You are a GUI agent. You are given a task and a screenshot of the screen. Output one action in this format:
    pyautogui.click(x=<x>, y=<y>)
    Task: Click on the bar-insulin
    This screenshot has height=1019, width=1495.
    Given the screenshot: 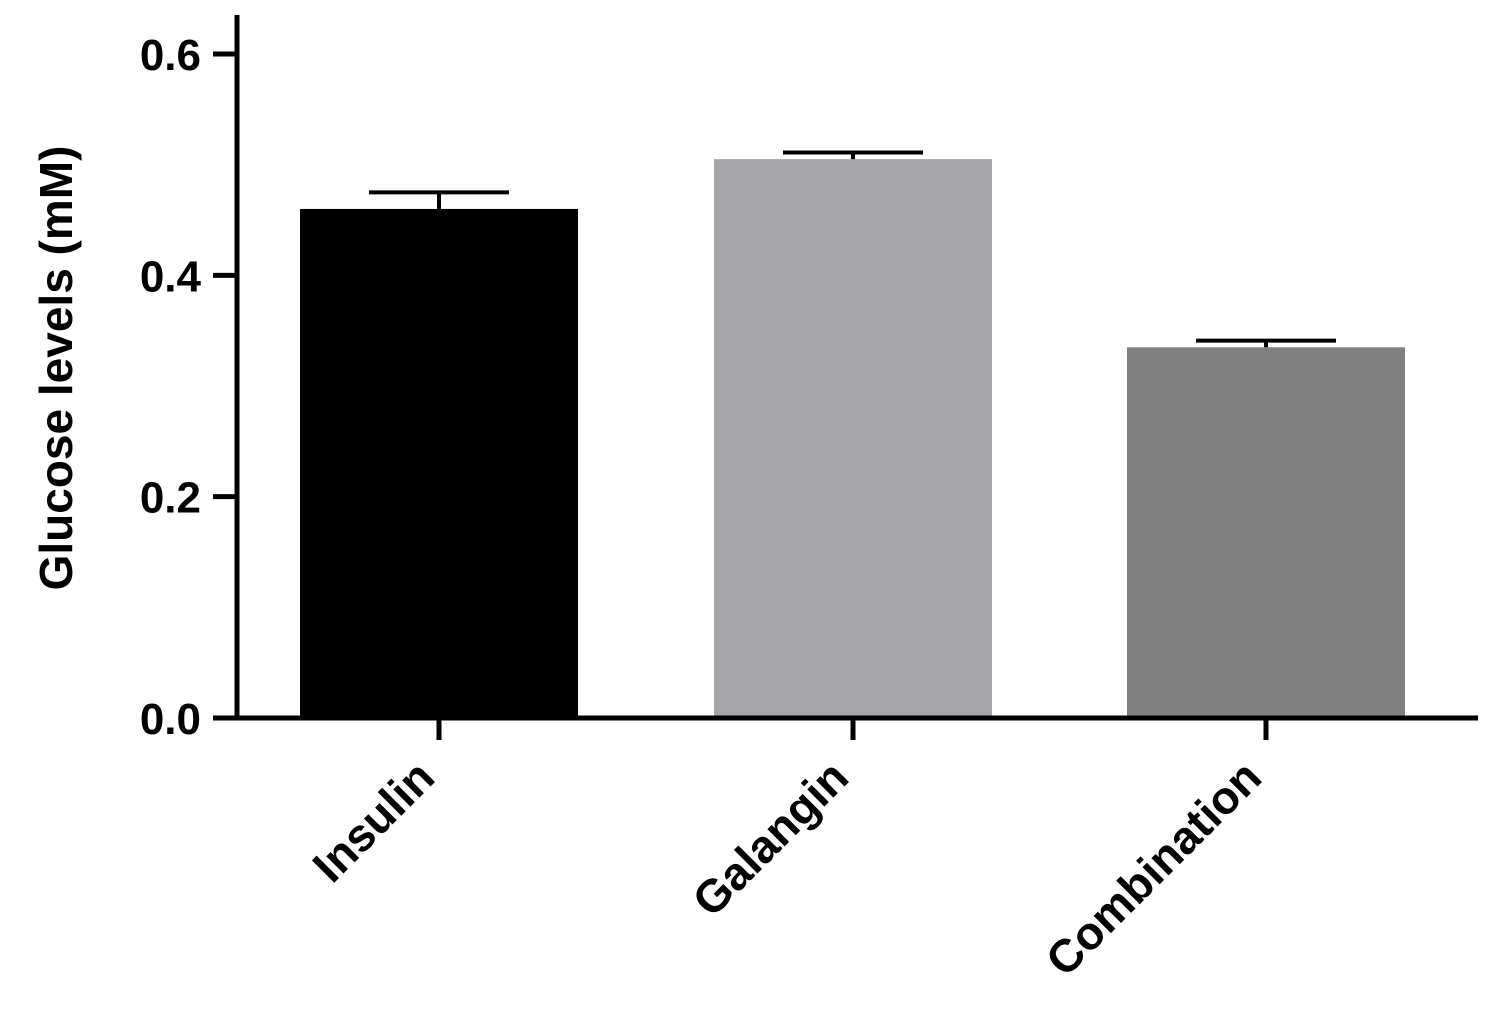 What is the action you would take?
    pyautogui.click(x=439, y=463)
    